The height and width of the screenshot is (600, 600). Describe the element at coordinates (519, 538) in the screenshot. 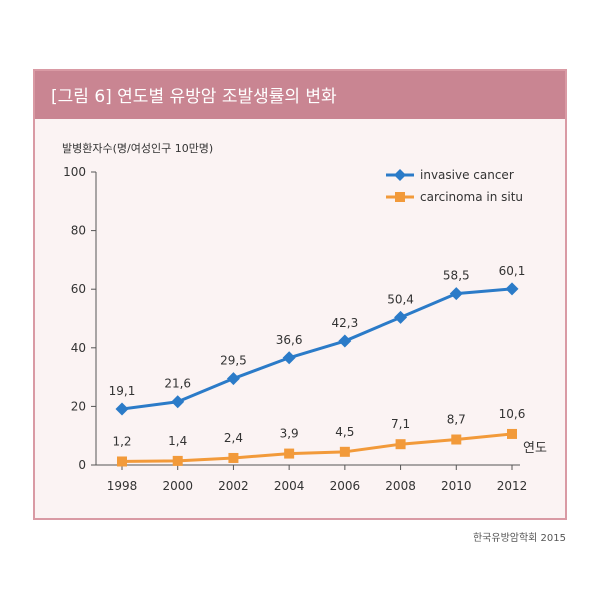

I see `source-credit: 한국유방암학회 2015` at that location.